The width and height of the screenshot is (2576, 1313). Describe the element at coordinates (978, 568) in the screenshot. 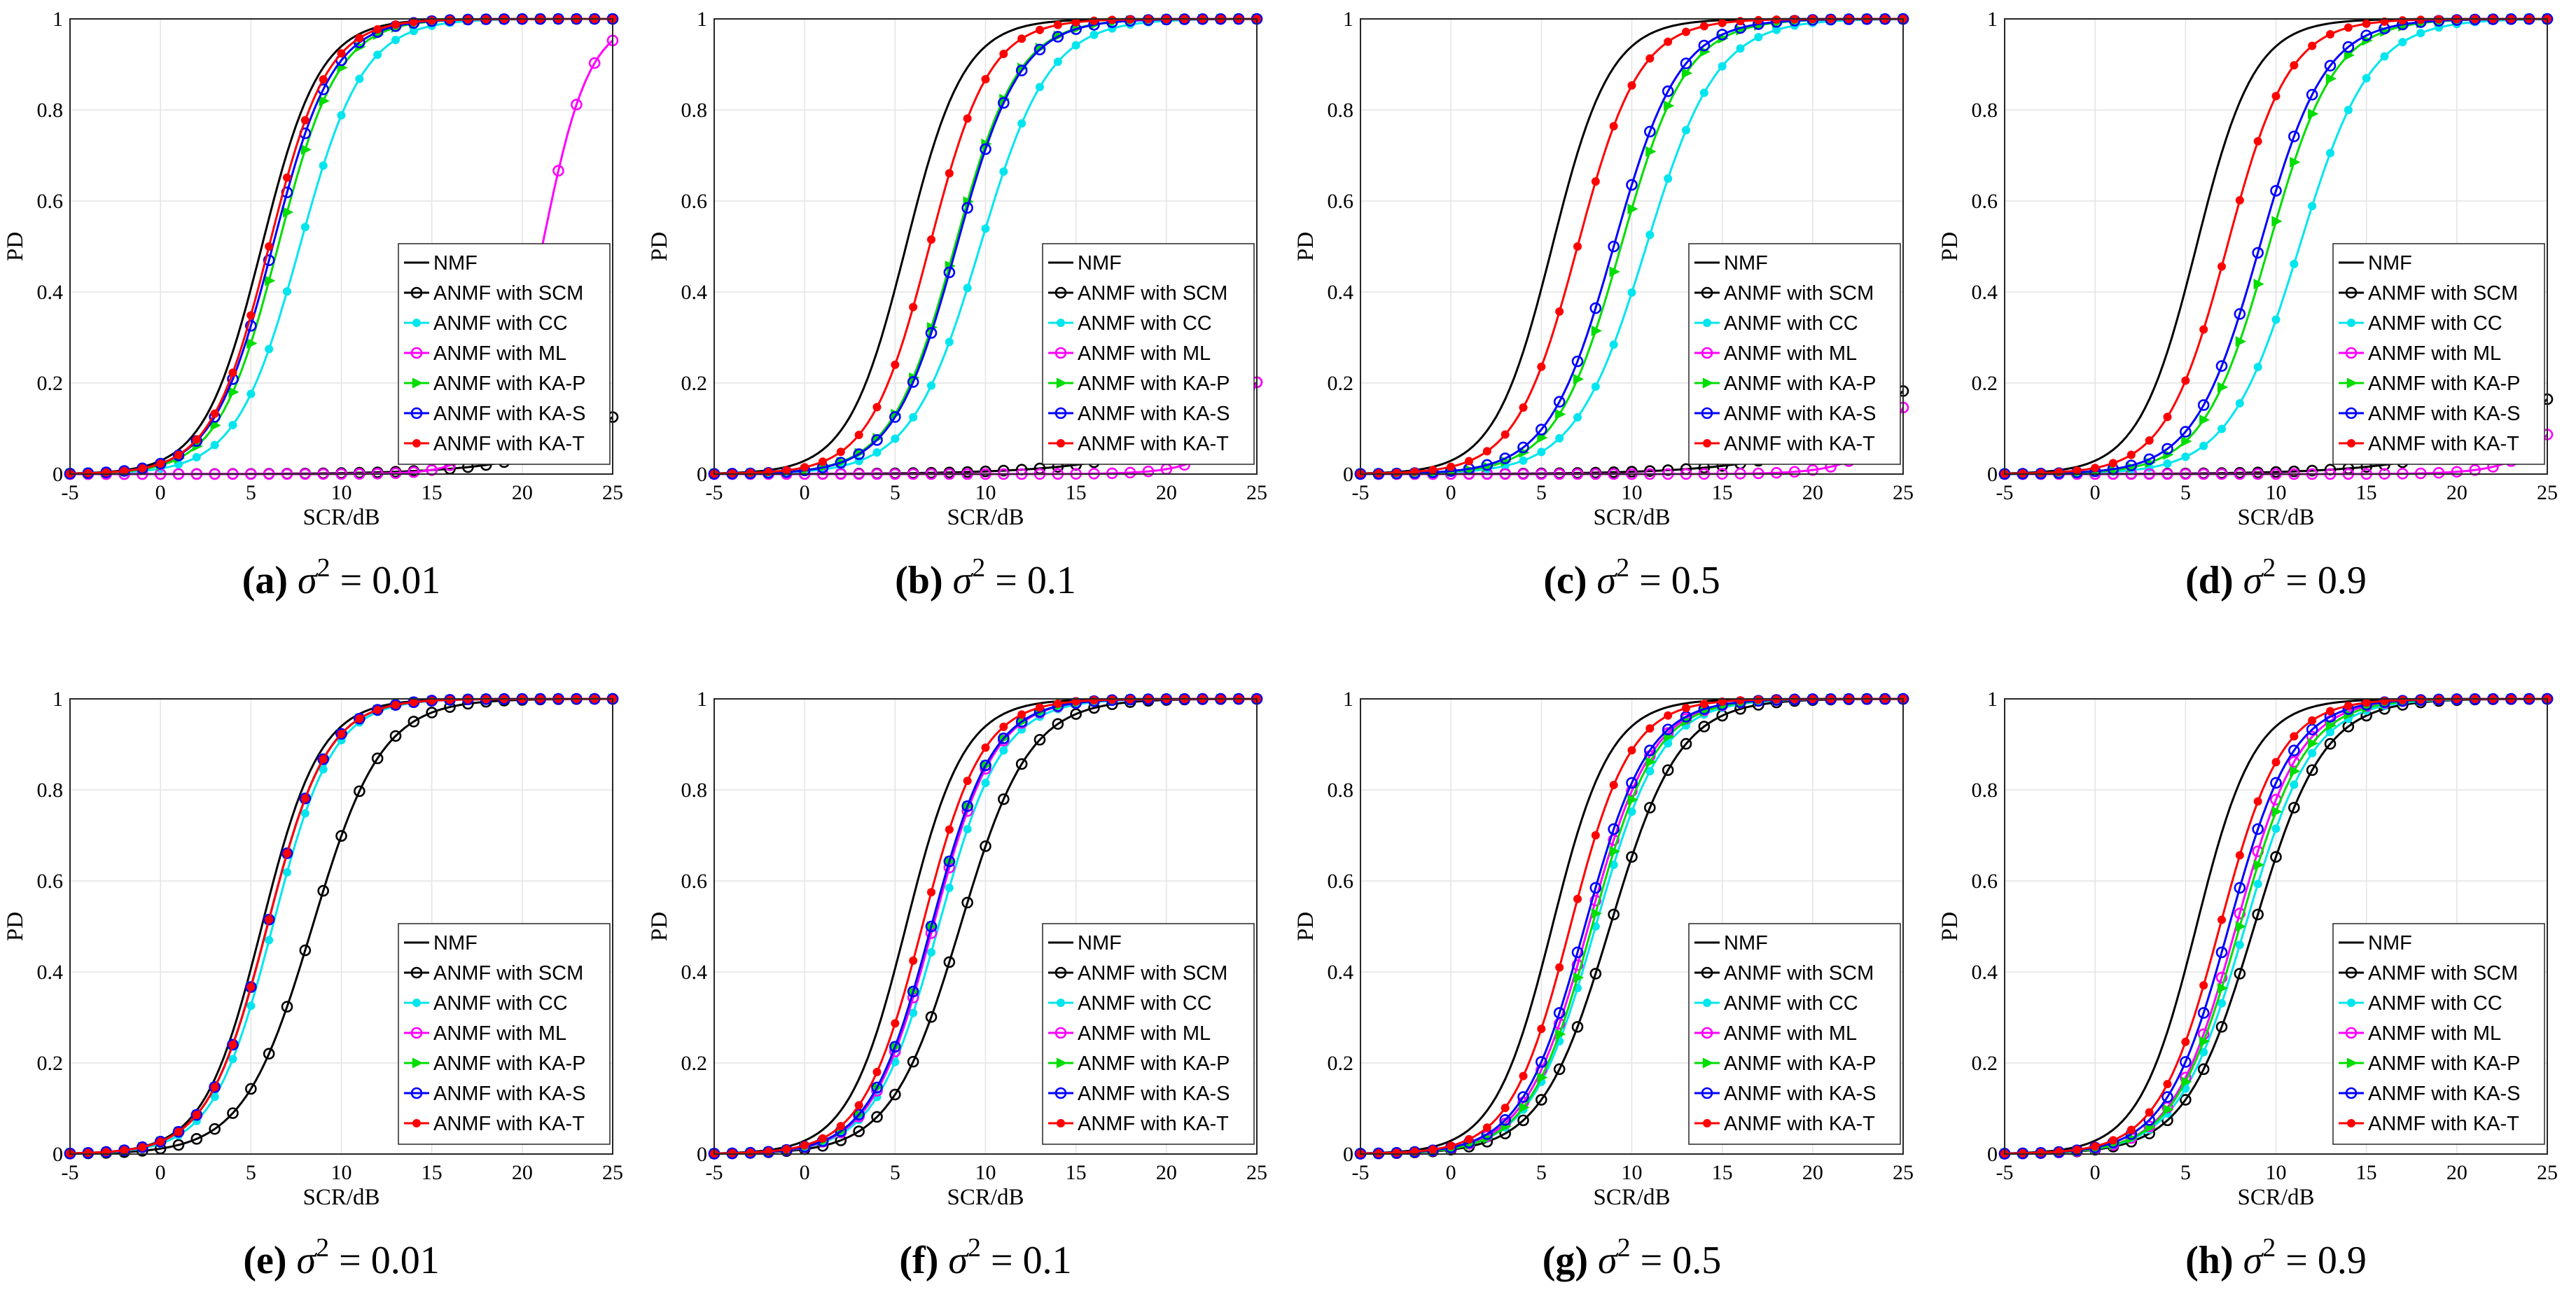

I see `caption-exponent: 2` at that location.